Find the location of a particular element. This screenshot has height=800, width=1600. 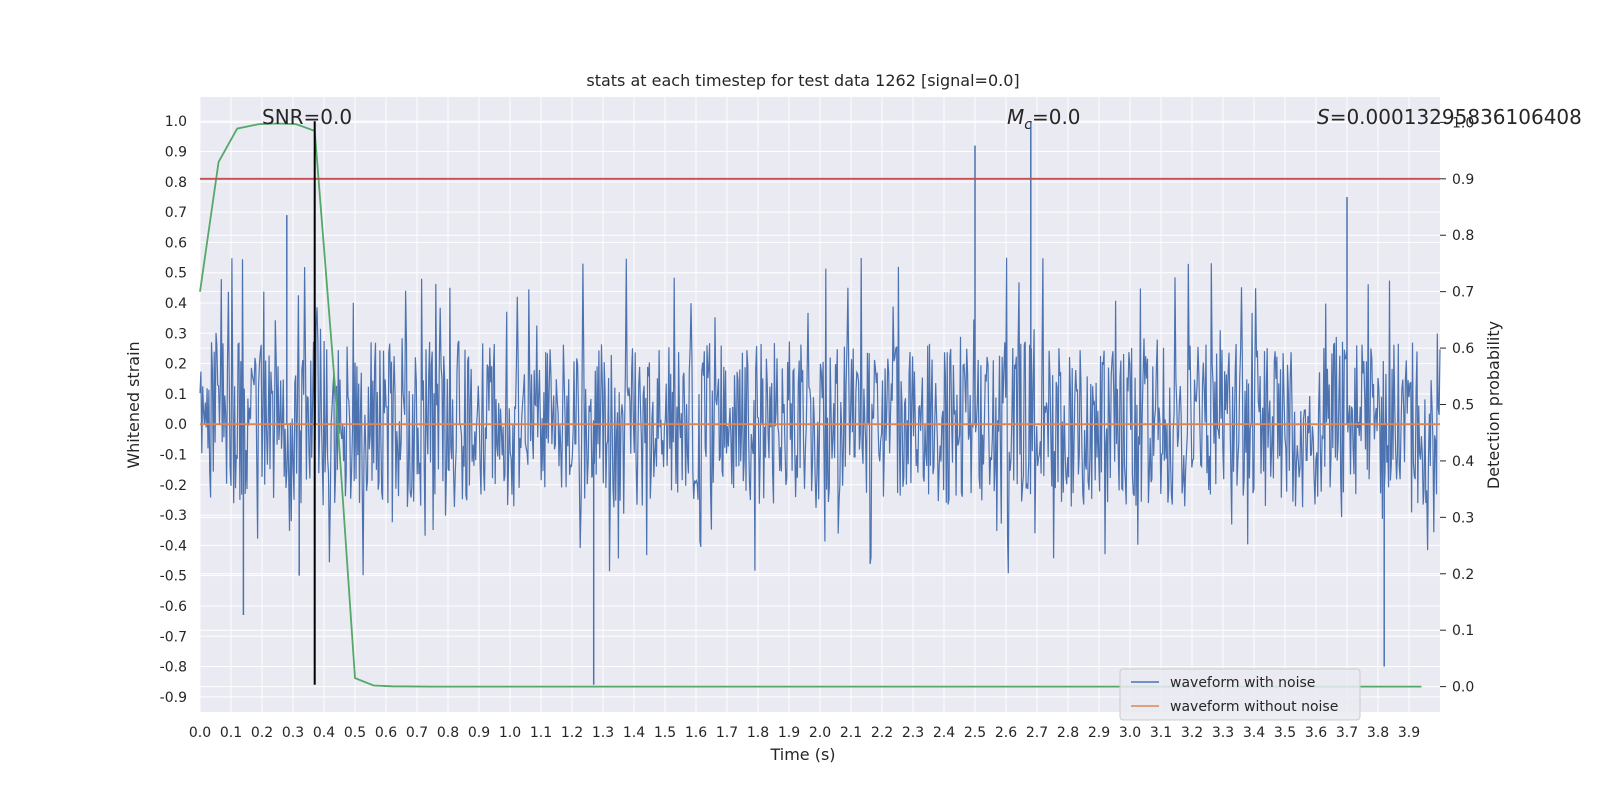

x-tick-label: 3.4 is located at coordinates (1254, 733).